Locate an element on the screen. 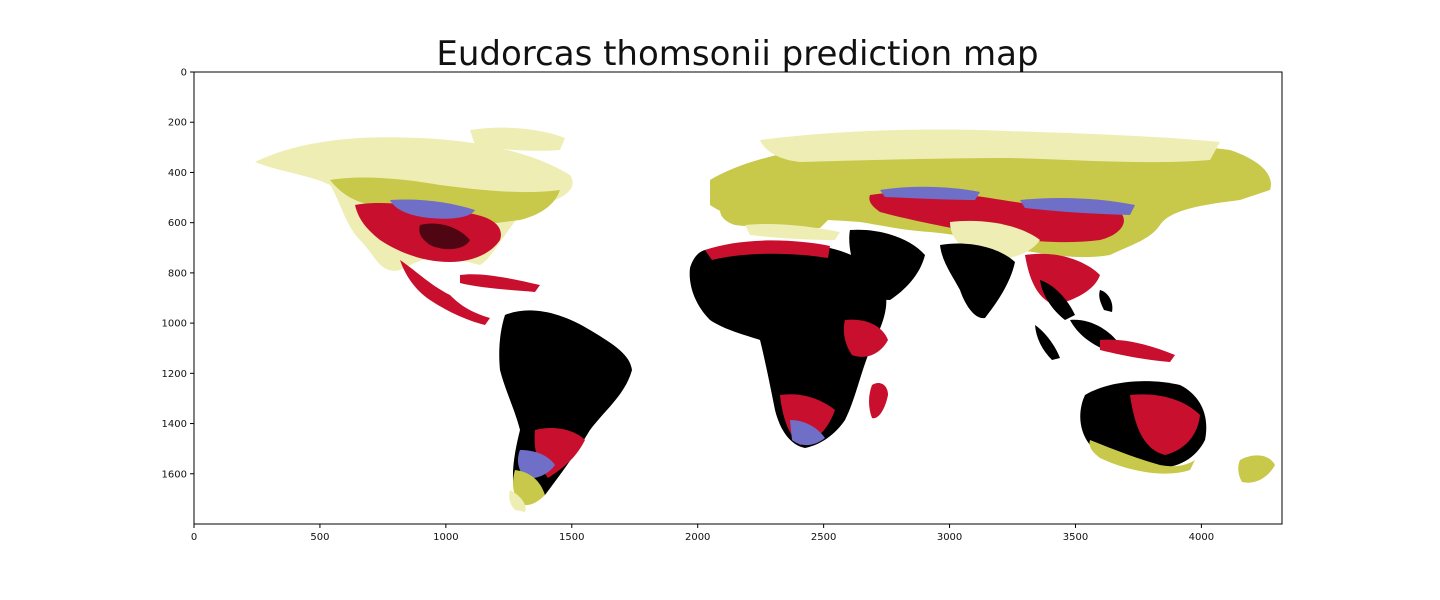 The image size is (1440, 600). x-tick-label: 500 is located at coordinates (319, 537).